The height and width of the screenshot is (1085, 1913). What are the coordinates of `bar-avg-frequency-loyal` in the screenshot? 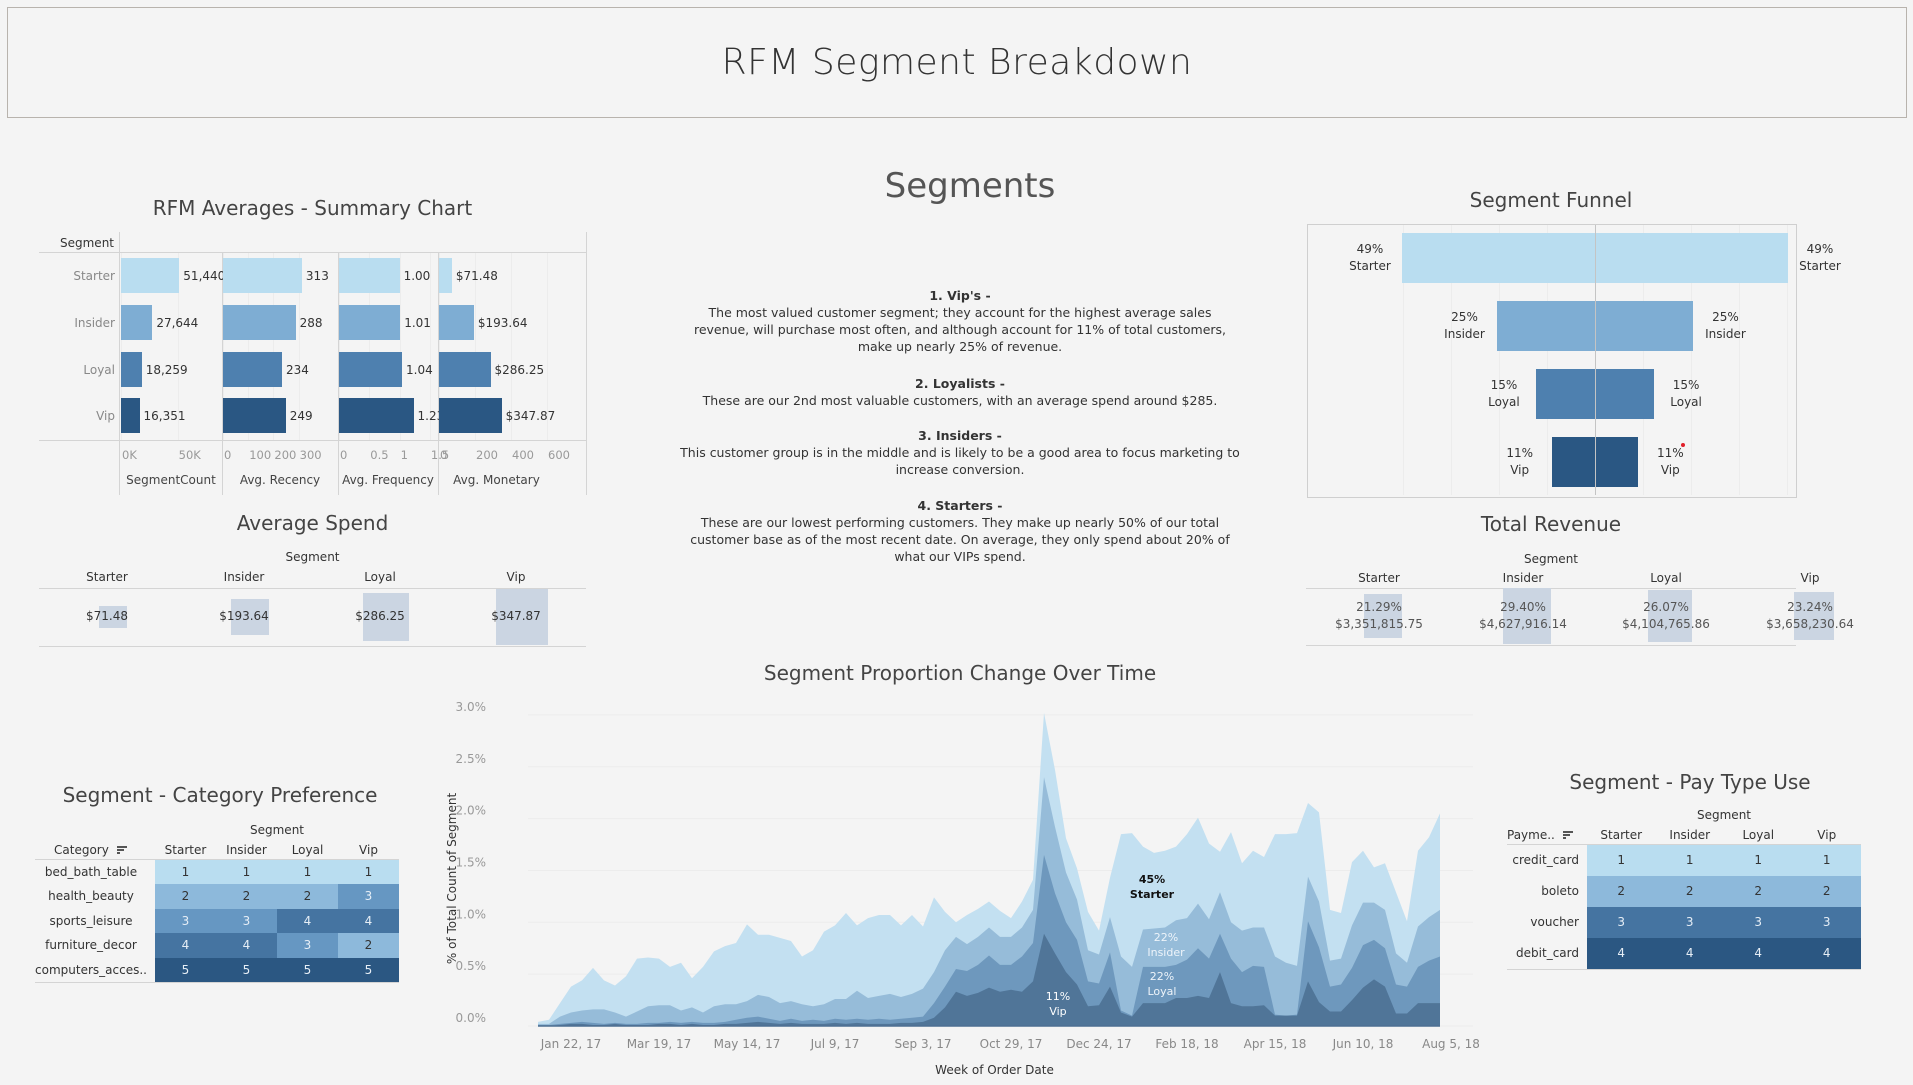 It's located at (371, 369).